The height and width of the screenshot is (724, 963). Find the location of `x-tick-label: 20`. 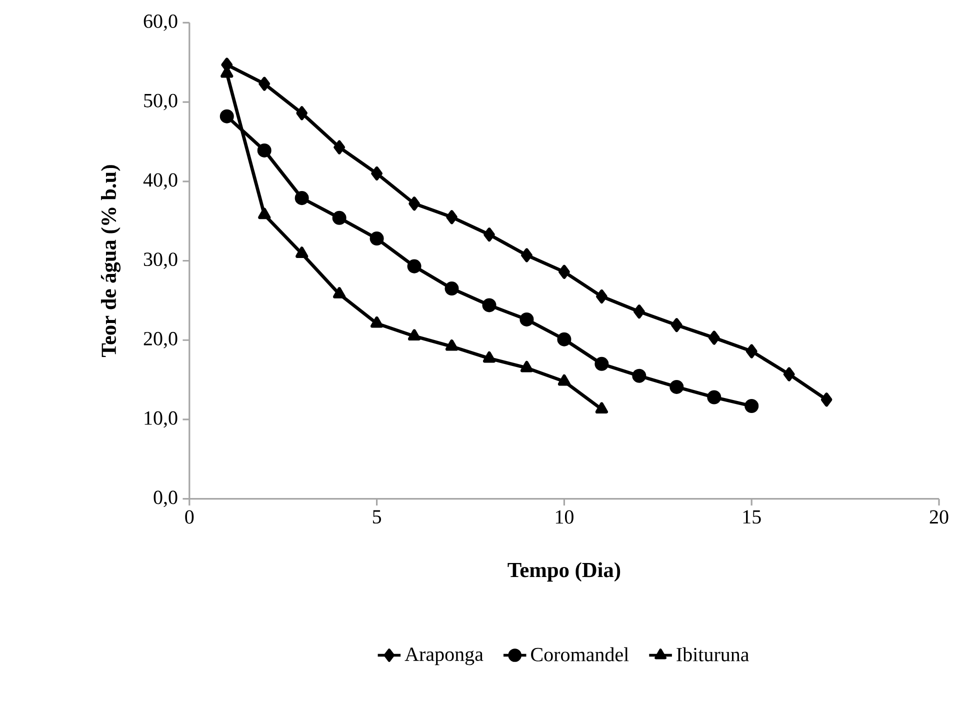

x-tick-label: 20 is located at coordinates (939, 517).